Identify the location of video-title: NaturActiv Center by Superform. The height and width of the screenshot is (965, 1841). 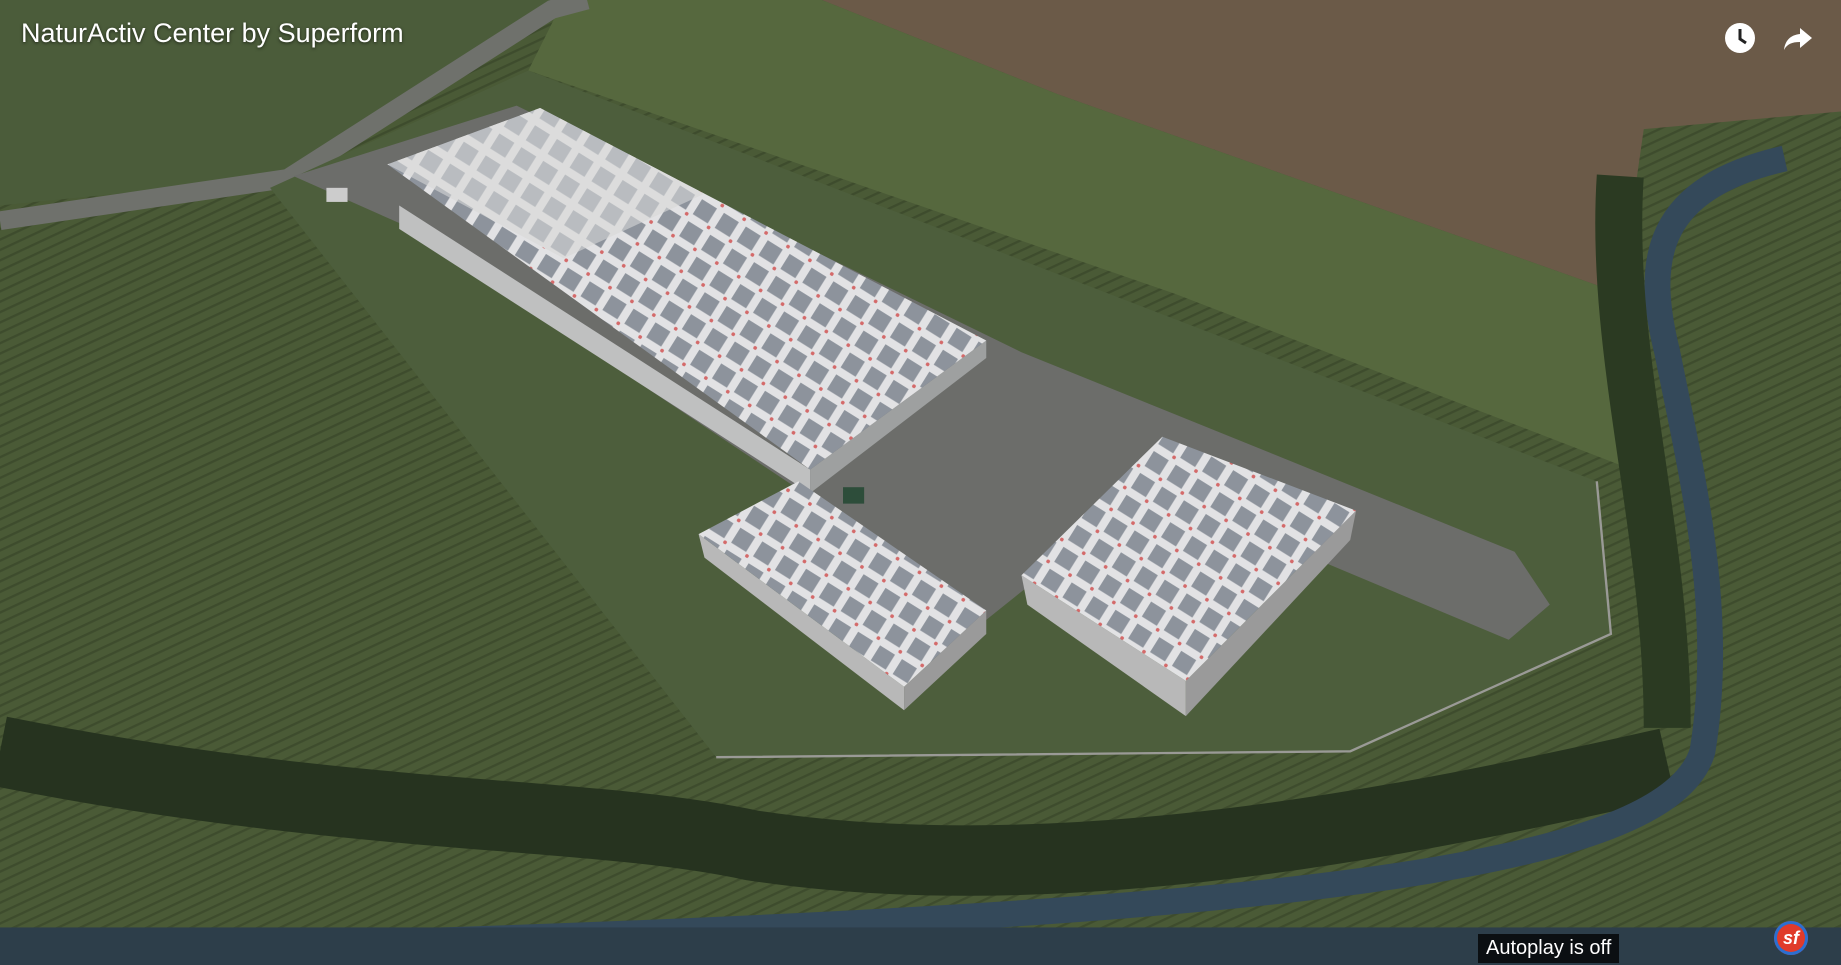
(212, 33).